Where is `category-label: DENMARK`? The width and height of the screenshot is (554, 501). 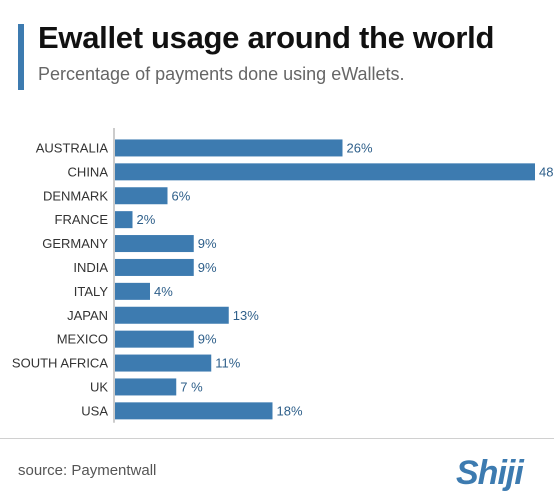
category-label: DENMARK is located at coordinates (75, 195).